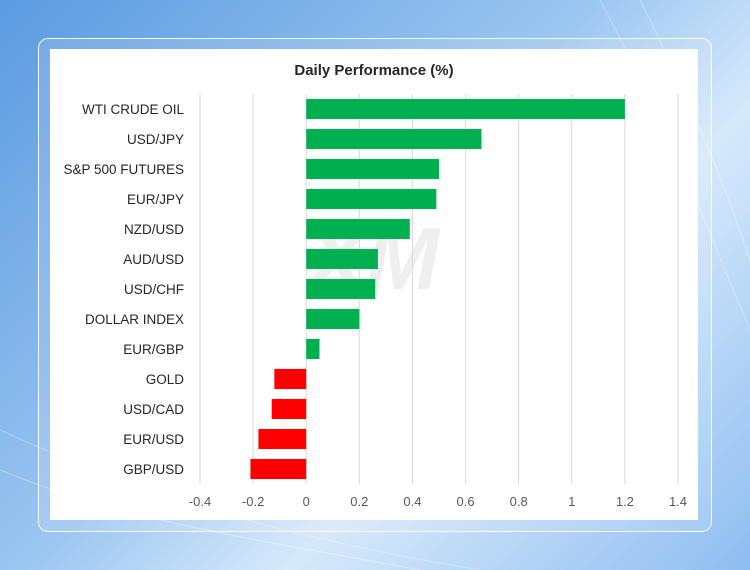 The image size is (750, 570). What do you see at coordinates (466, 501) in the screenshot?
I see `x-tick-label: 0.6` at bounding box center [466, 501].